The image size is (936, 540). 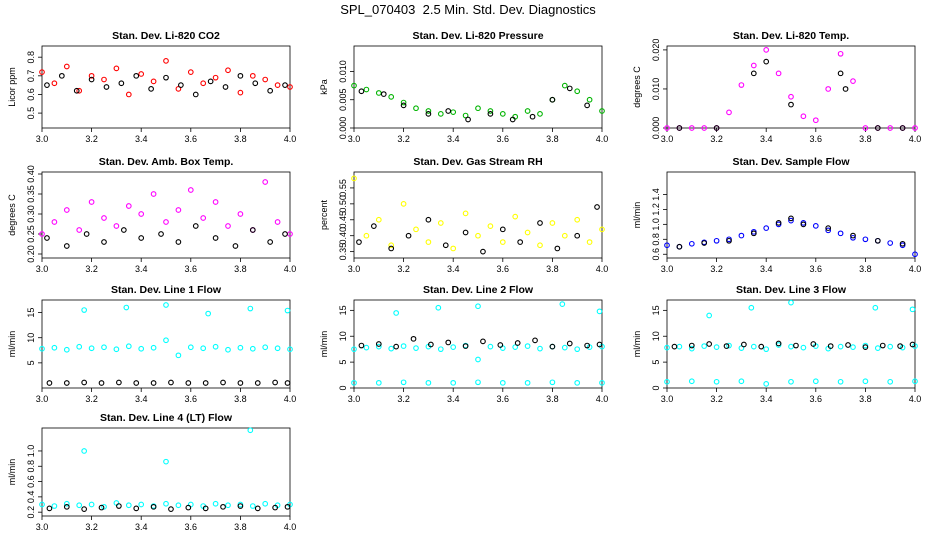 I want to click on plot-frame, so click(x=166, y=344).